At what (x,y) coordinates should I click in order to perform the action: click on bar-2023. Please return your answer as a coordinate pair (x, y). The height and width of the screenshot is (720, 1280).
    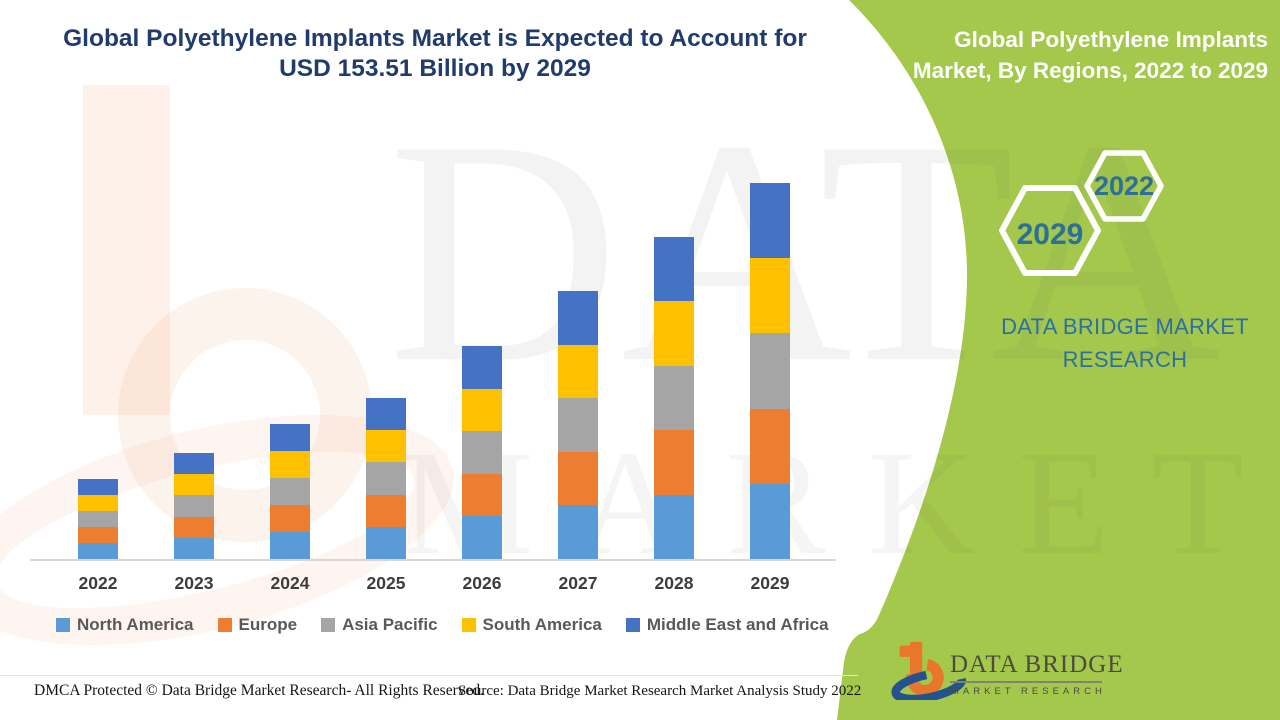
    Looking at the image, I should click on (194, 505).